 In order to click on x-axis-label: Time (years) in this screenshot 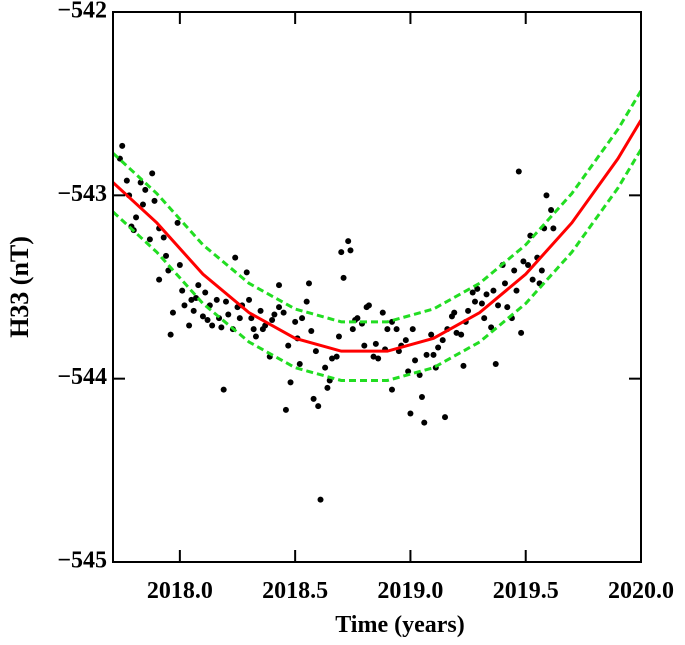, I will do `click(400, 625)`.